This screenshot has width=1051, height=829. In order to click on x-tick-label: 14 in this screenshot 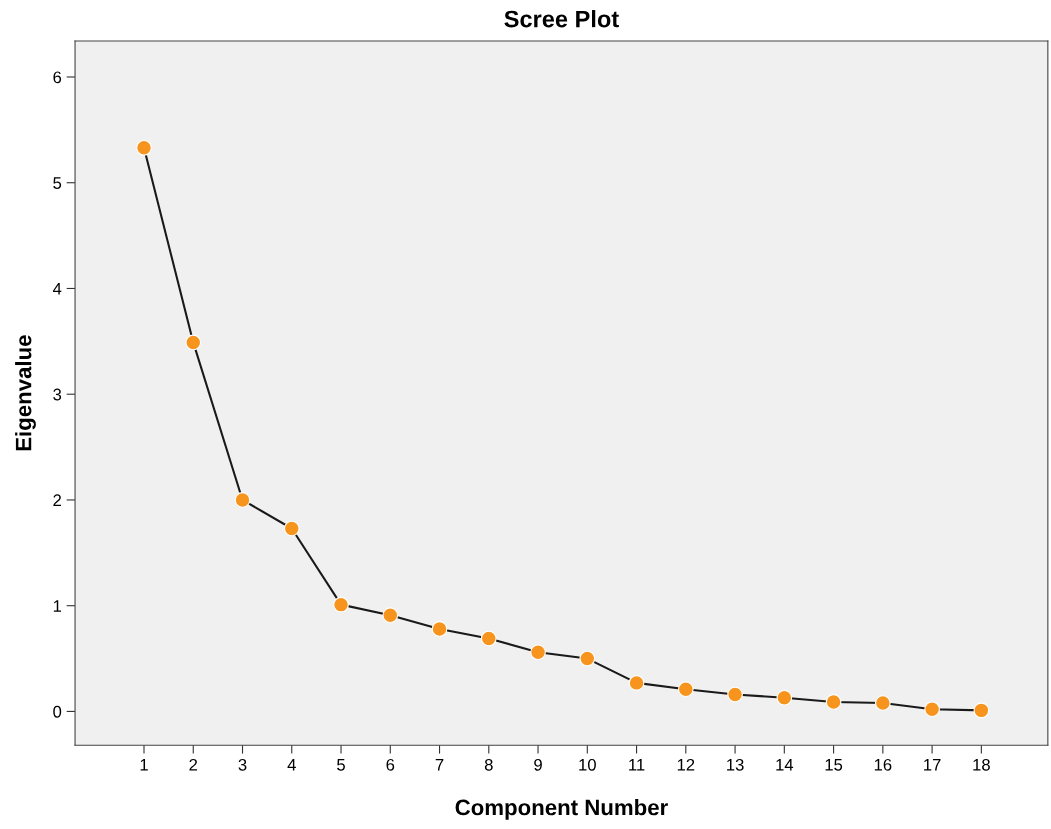, I will do `click(785, 765)`.